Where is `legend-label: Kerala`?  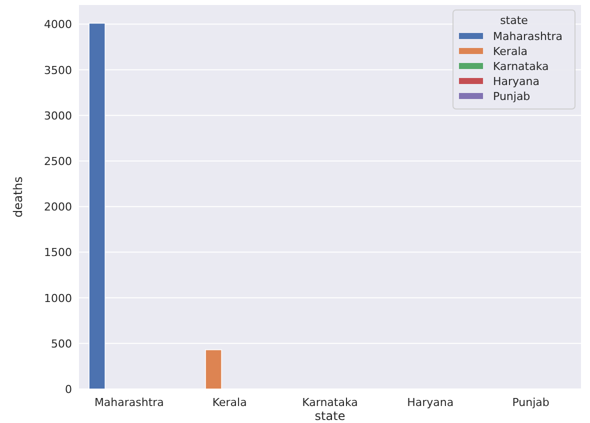
legend-label: Kerala is located at coordinates (510, 51).